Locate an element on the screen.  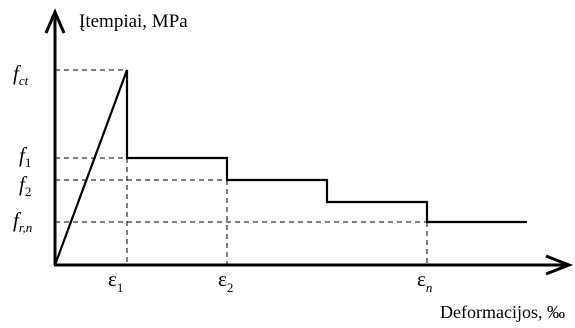
label-frn: fr,n is located at coordinates (22, 221).